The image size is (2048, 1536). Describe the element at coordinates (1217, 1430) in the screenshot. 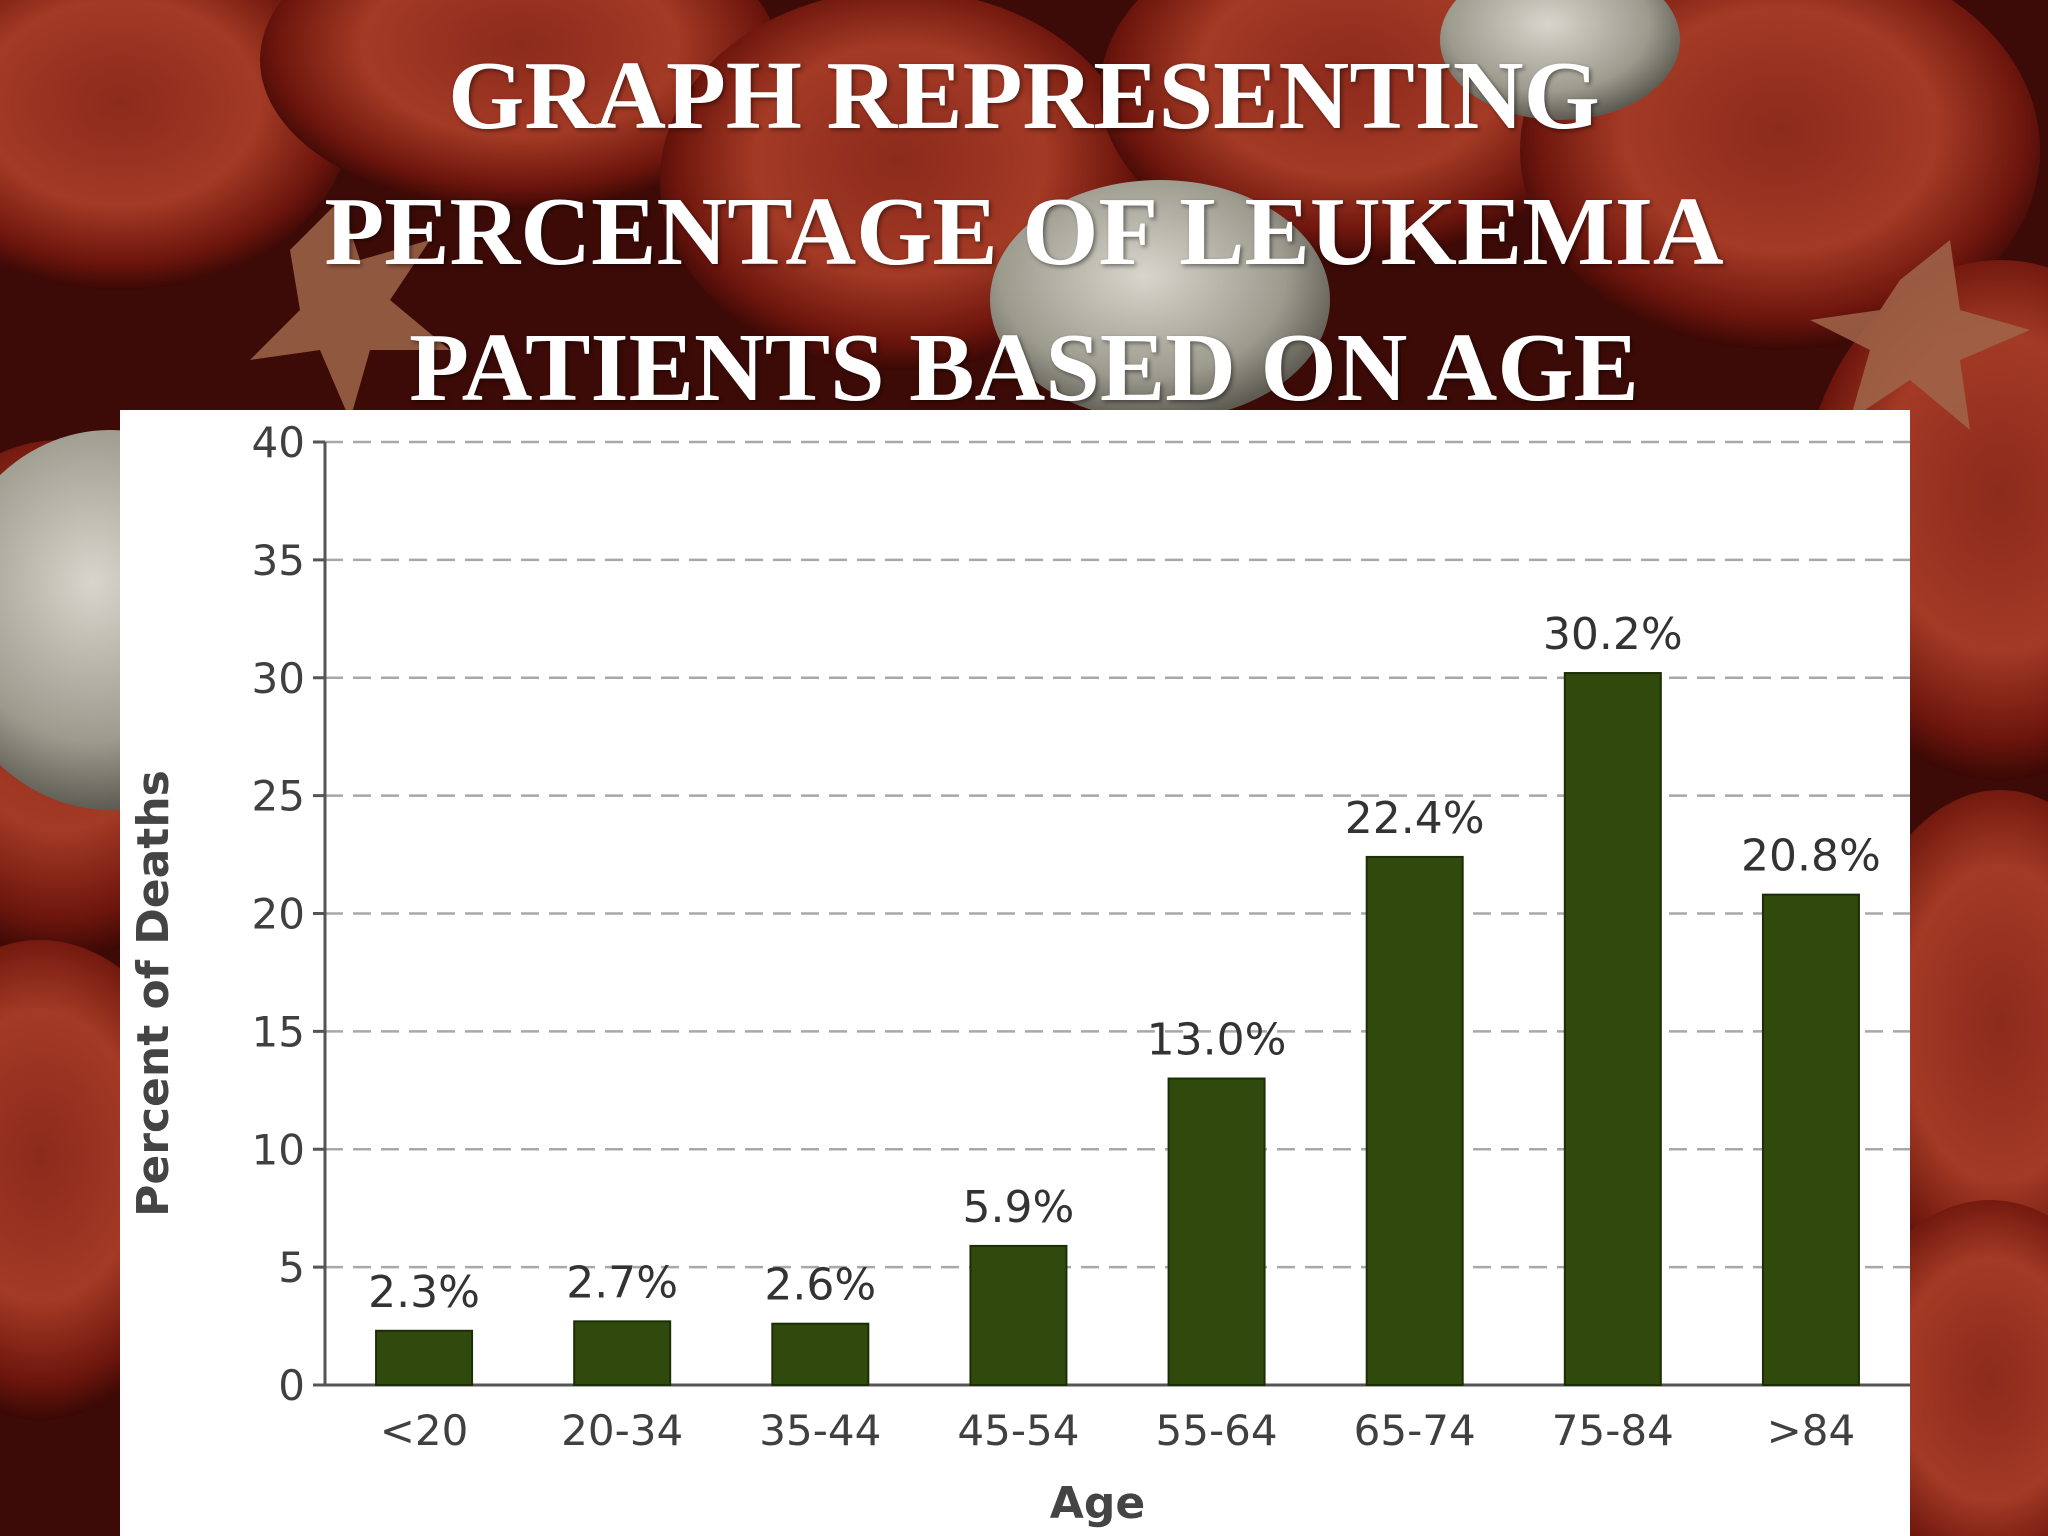

I see `x-tick-label: 55-64` at that location.